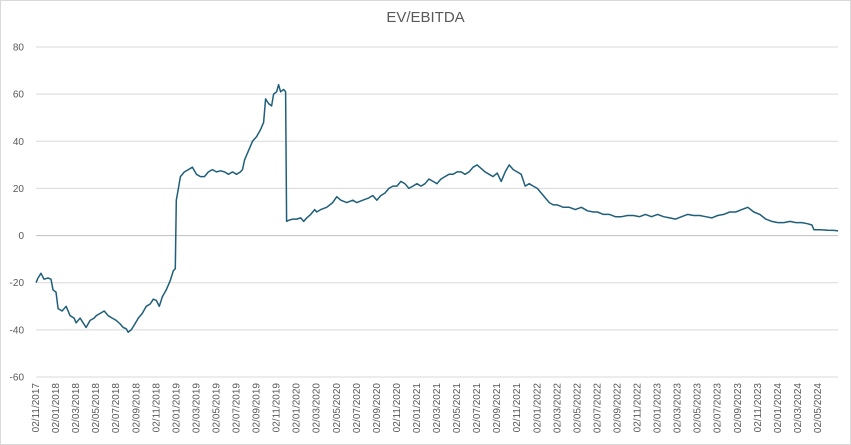 The height and width of the screenshot is (445, 851). What do you see at coordinates (19, 48) in the screenshot?
I see `y-tick-label: 80` at bounding box center [19, 48].